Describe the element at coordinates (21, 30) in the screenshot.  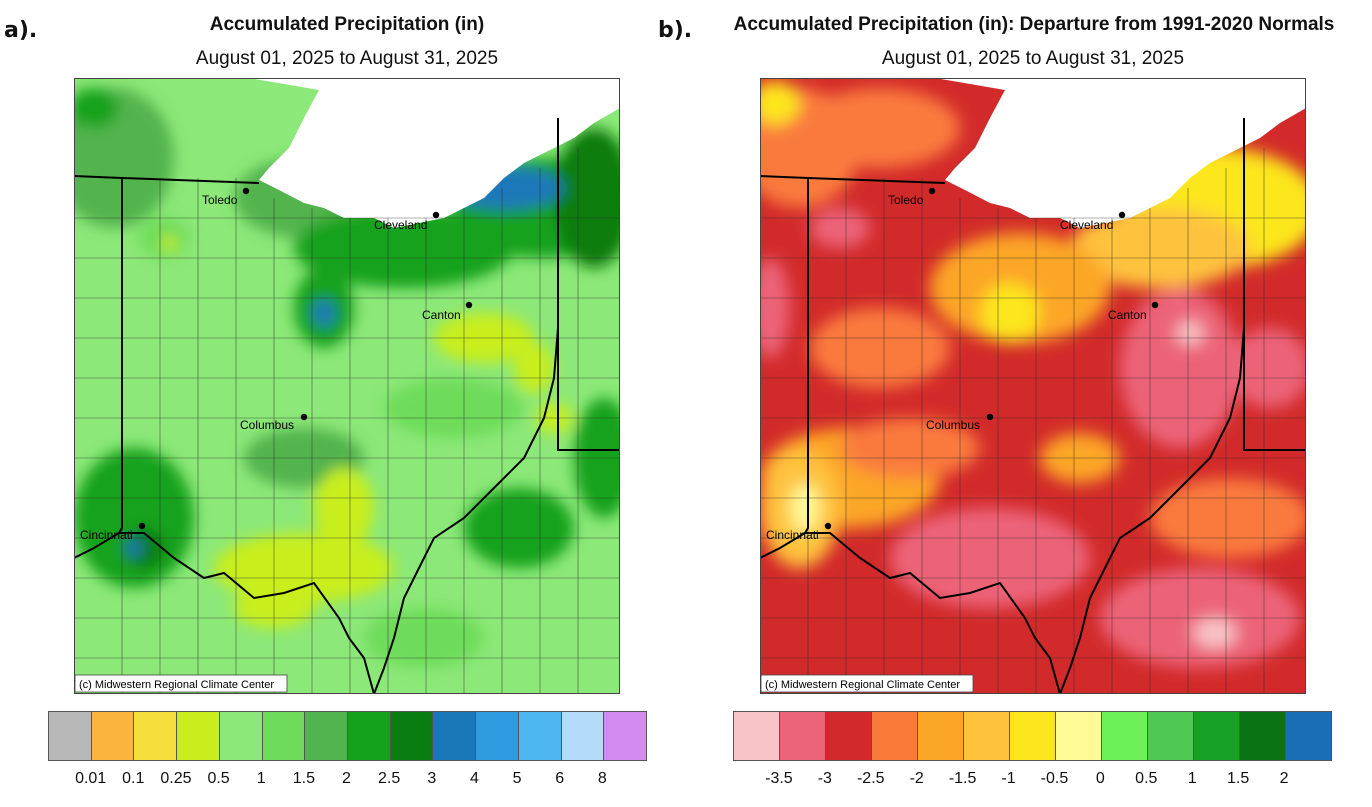
I see `panel-a-letter: a).` at that location.